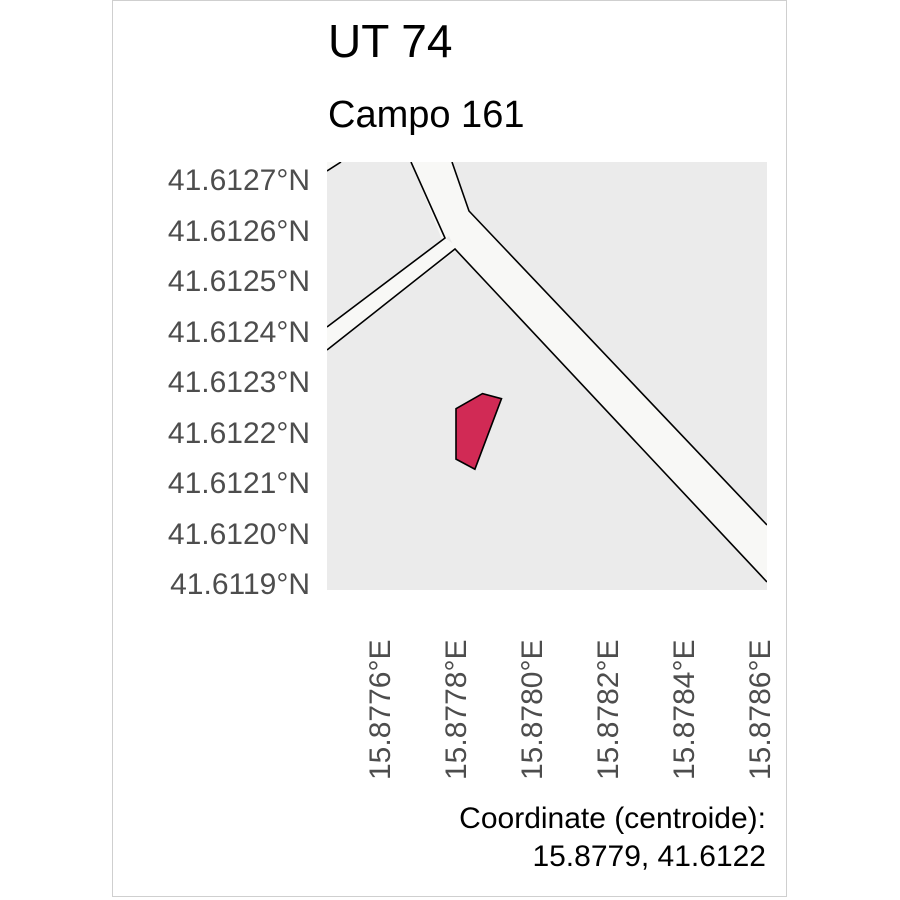 This screenshot has height=900, width=900. What do you see at coordinates (238, 231) in the screenshot?
I see `y-tick-label: 41.6126°N` at bounding box center [238, 231].